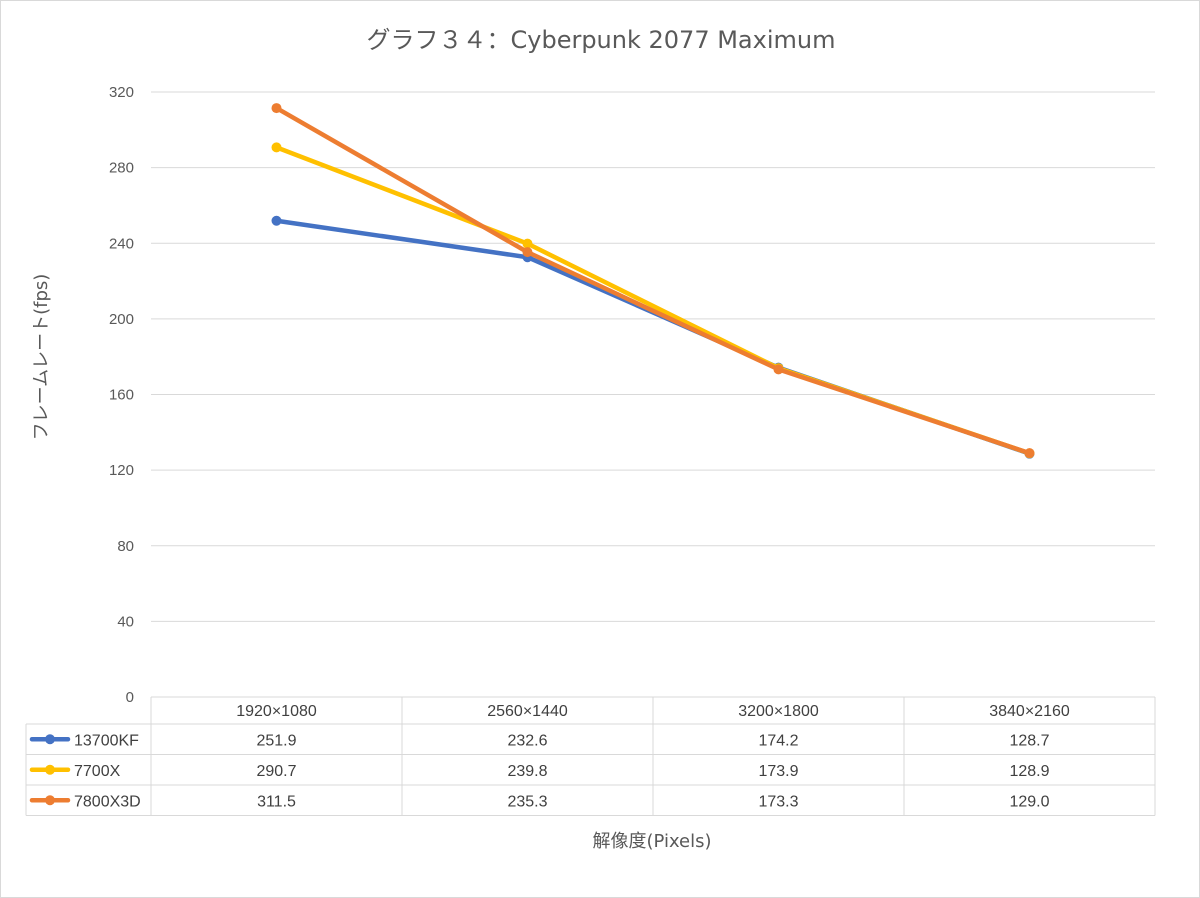 The width and height of the screenshot is (1200, 898). What do you see at coordinates (778, 771) in the screenshot?
I see `data-label: 173.9` at bounding box center [778, 771].